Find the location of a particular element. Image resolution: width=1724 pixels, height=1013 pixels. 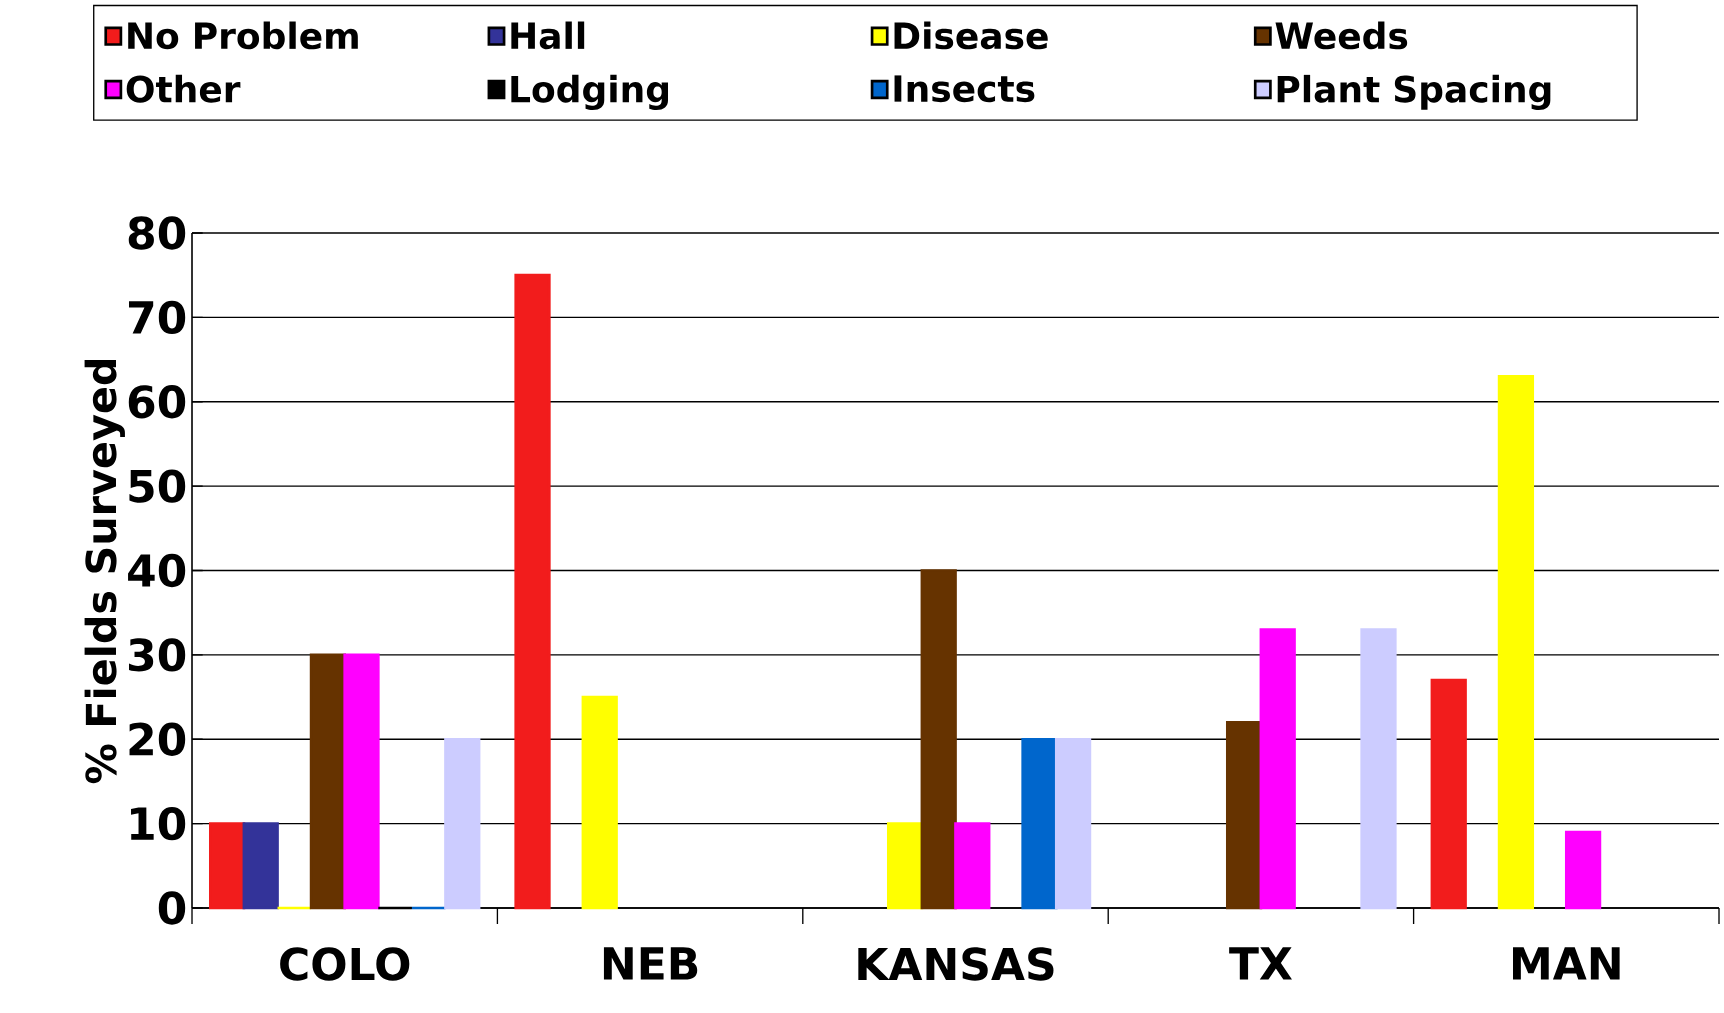

legend-label: Plant Spacing is located at coordinates (1414, 92).